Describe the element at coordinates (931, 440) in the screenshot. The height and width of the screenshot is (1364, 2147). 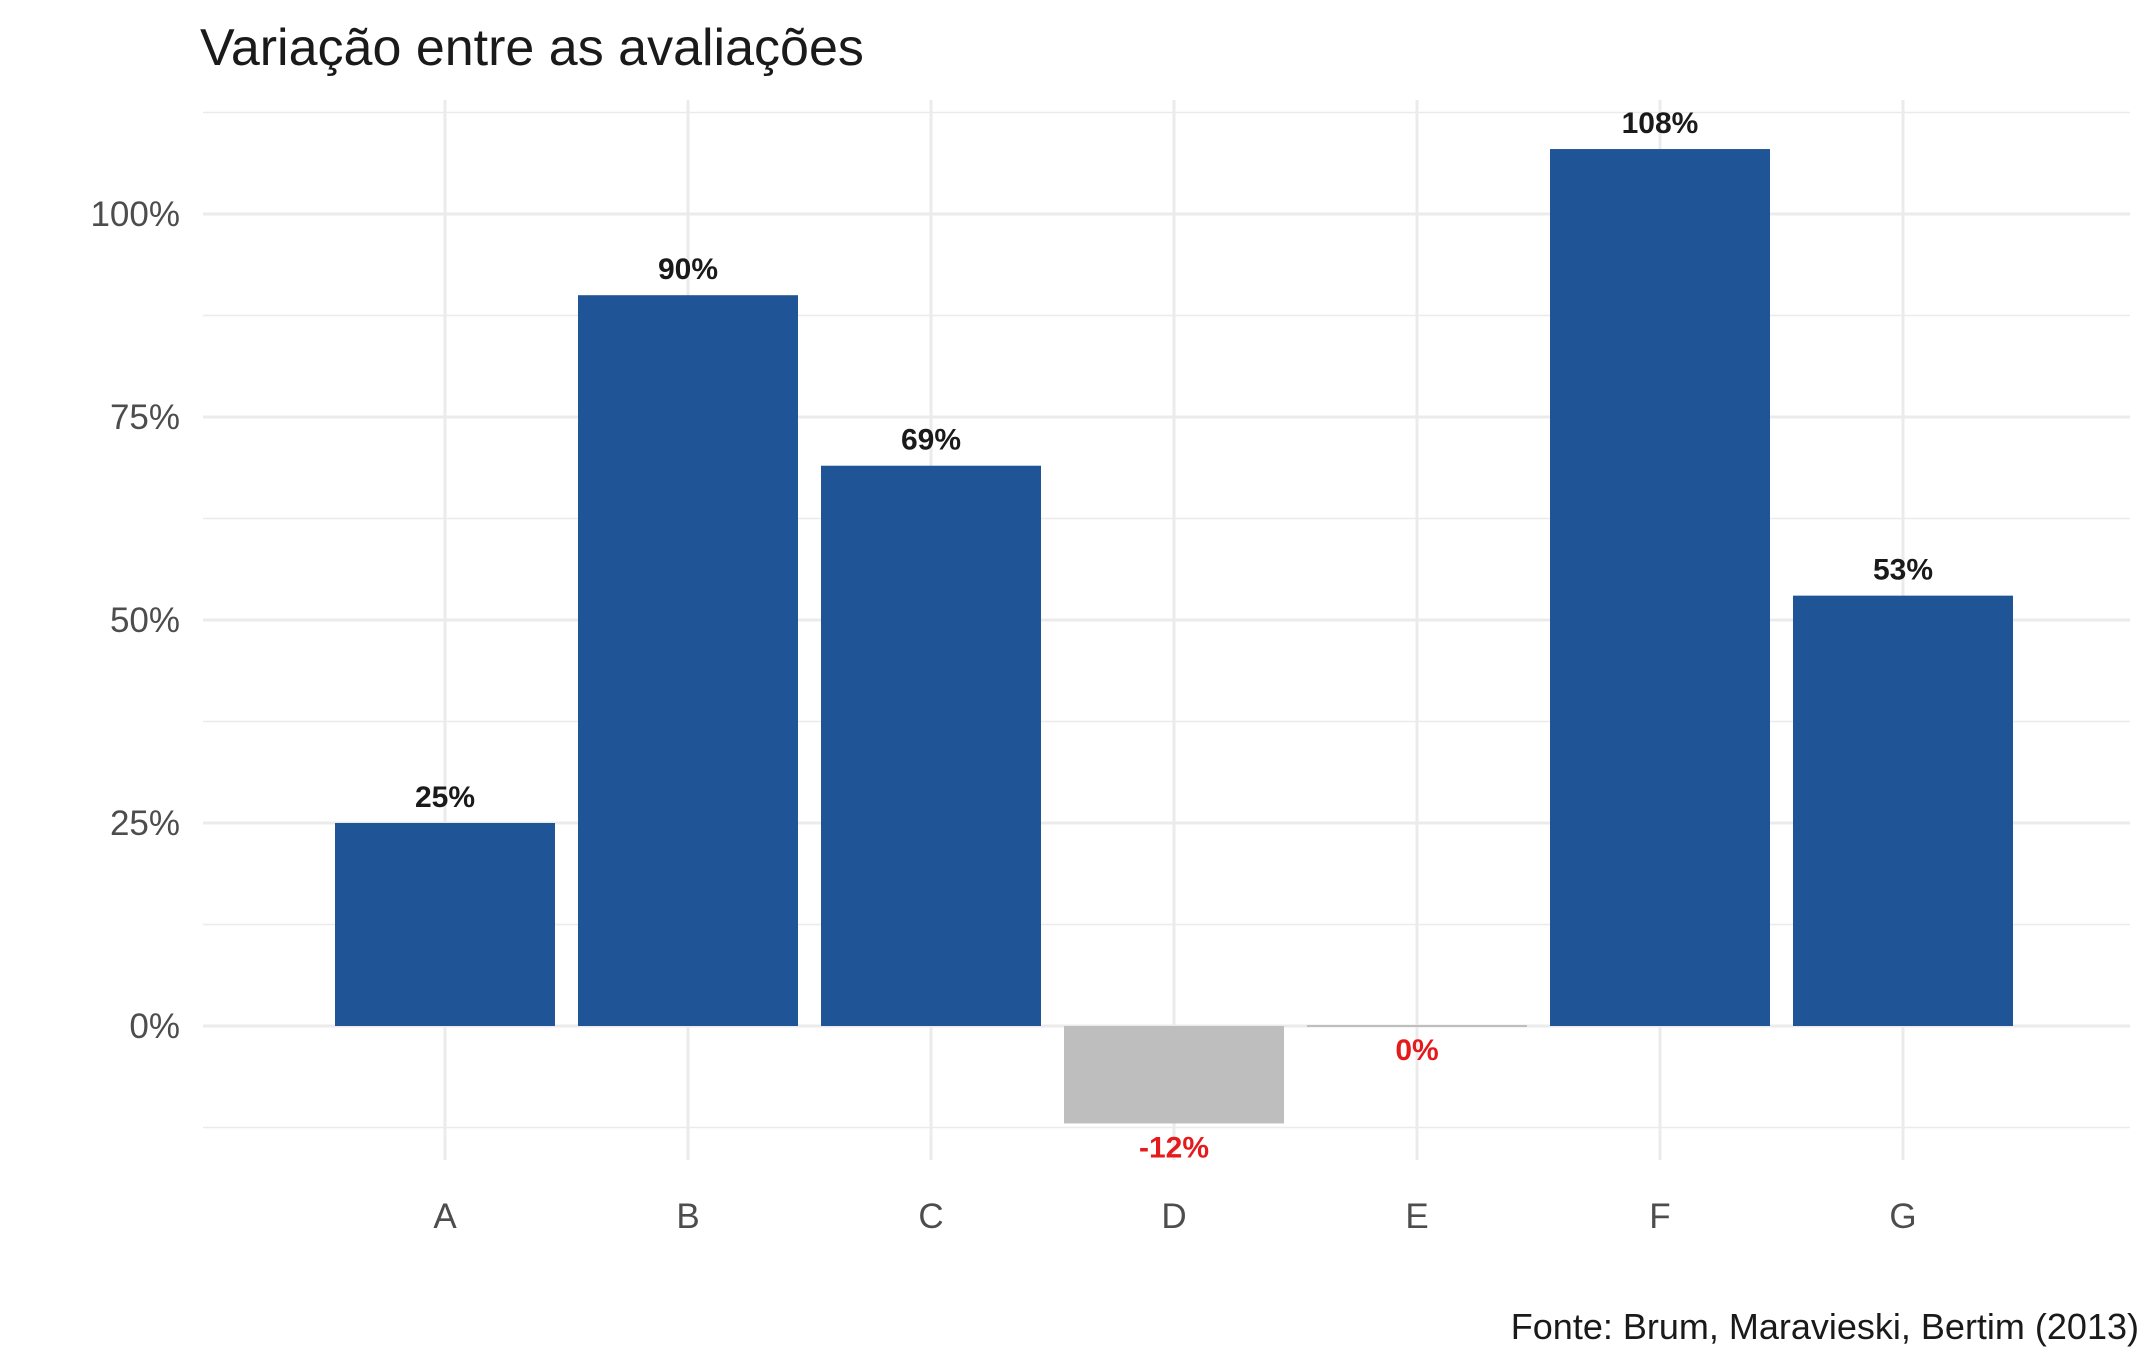
I see `data-label: 69%` at that location.